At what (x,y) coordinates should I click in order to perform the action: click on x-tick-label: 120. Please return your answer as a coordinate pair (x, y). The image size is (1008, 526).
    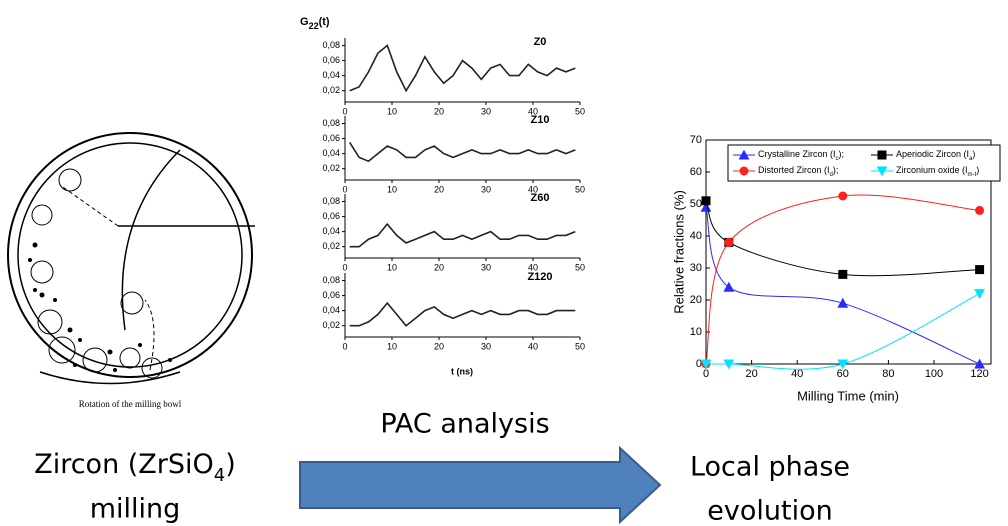
    Looking at the image, I should click on (979, 374).